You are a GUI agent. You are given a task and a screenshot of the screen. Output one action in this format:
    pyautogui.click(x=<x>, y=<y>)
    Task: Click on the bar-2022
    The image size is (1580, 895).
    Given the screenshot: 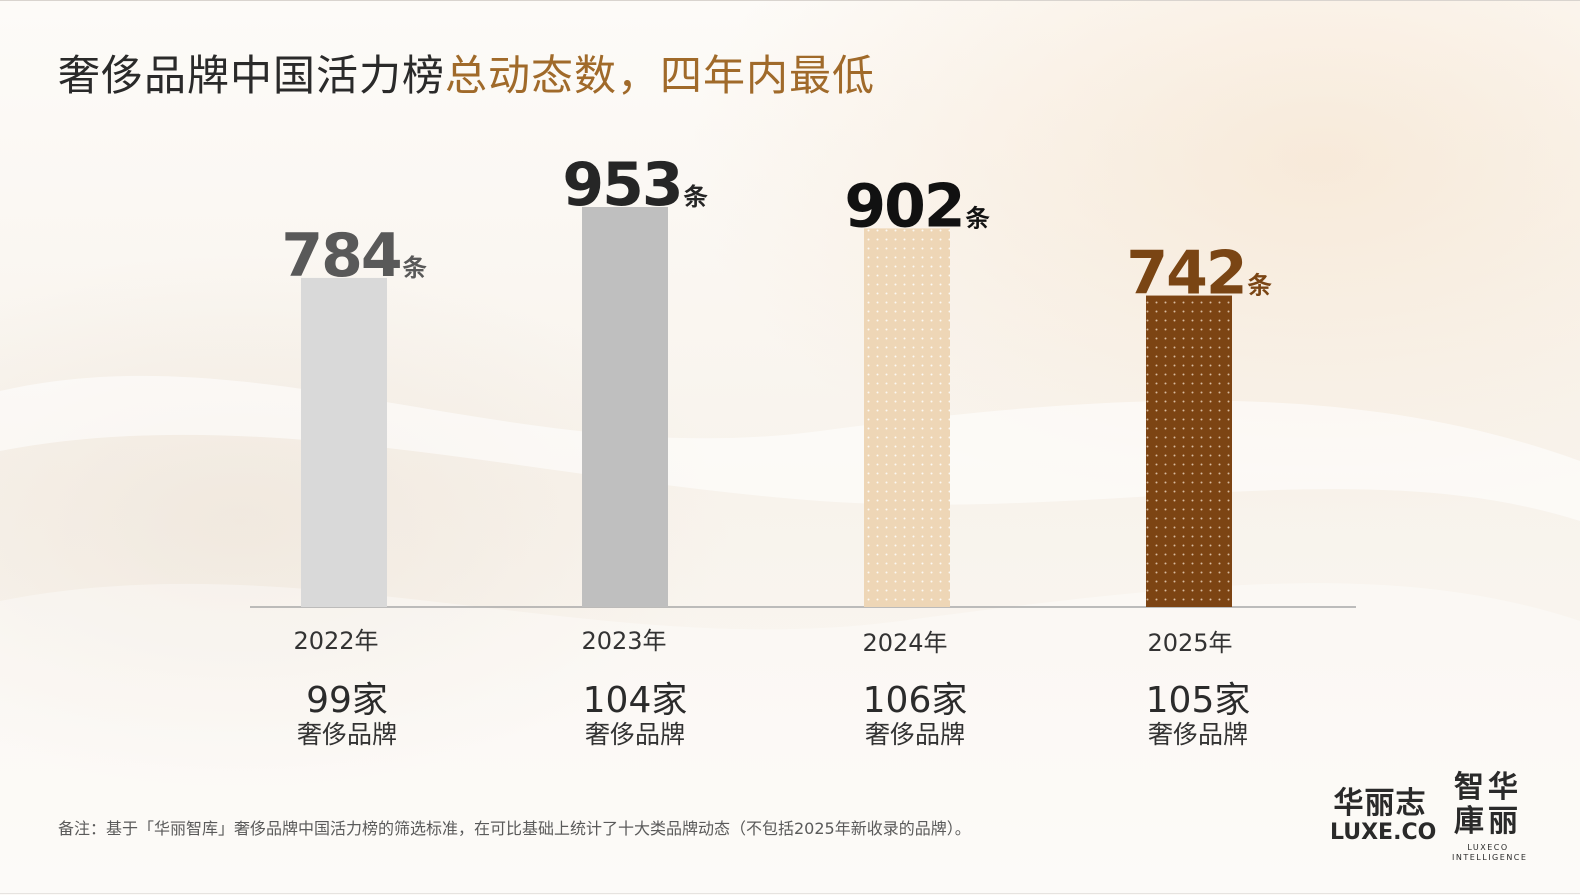 What is the action you would take?
    pyautogui.click(x=344, y=442)
    